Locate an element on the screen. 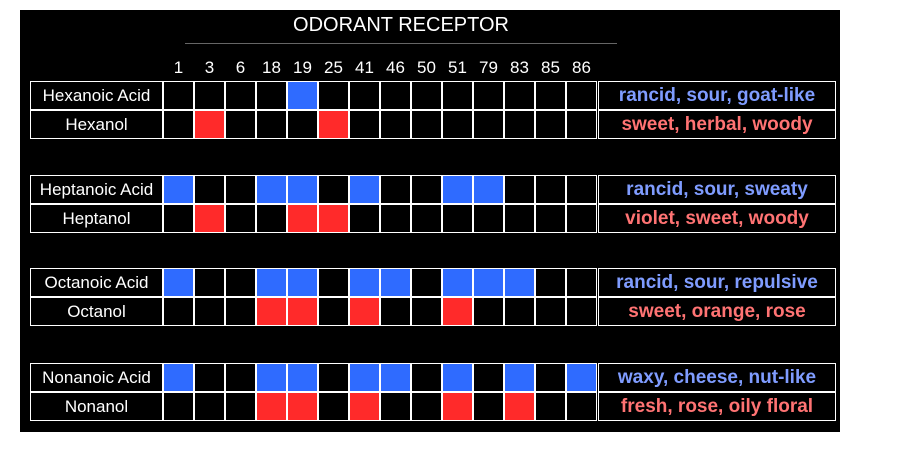  odor-descriptor: waxy, cheese, nut-like is located at coordinates (717, 377).